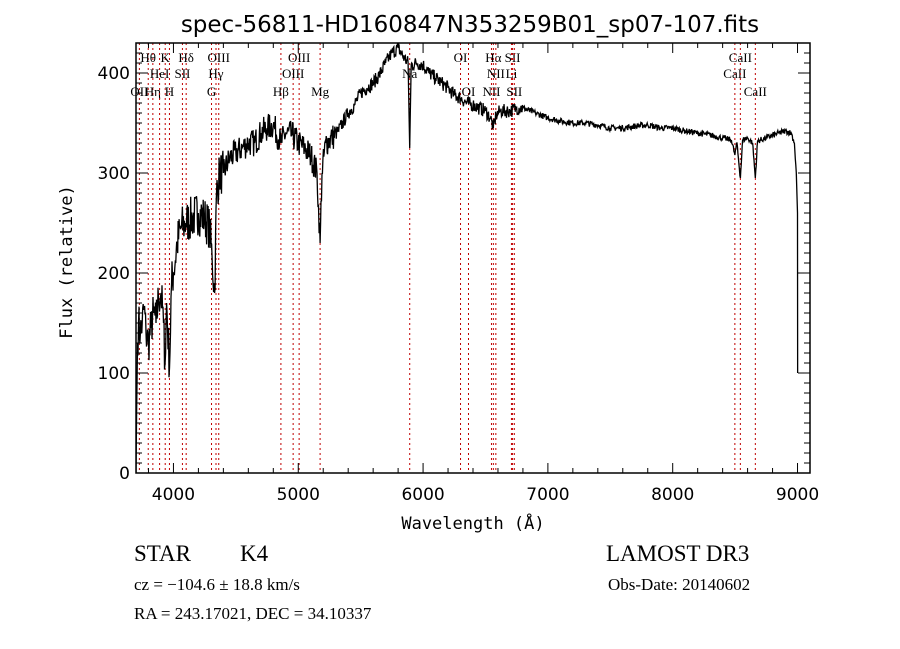 The image size is (900, 649). I want to click on line-marker-label: HeI, so click(160, 73).